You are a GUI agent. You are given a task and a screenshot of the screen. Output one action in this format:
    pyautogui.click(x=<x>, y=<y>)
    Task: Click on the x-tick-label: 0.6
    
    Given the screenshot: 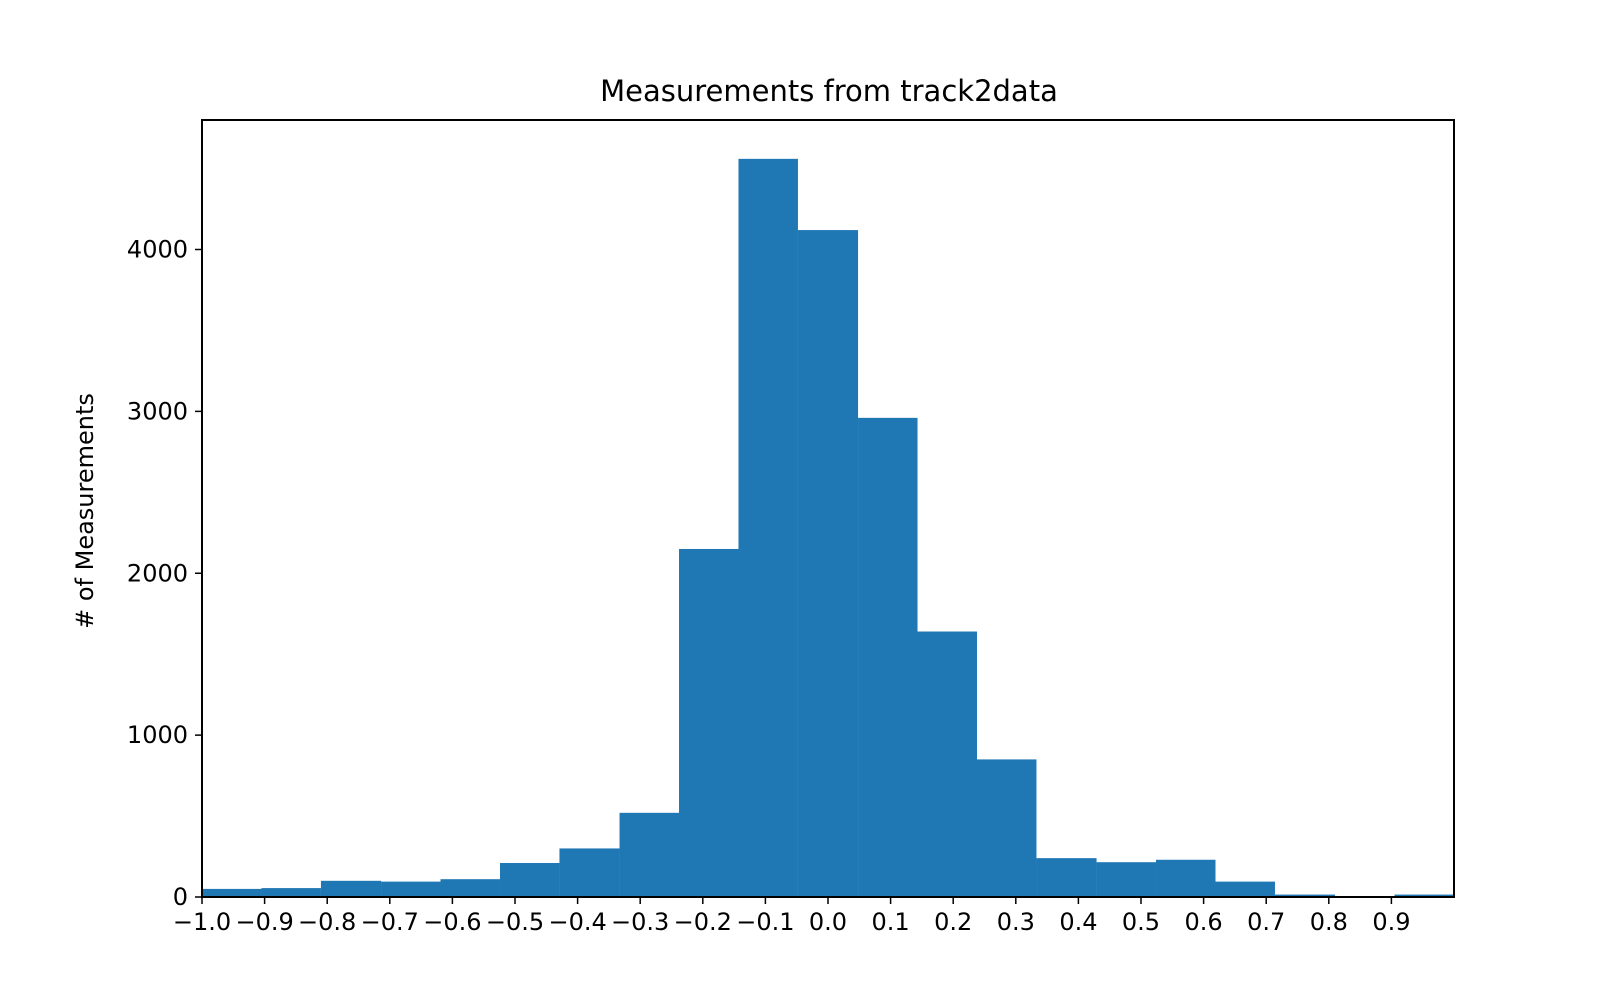 What is the action you would take?
    pyautogui.click(x=1204, y=922)
    